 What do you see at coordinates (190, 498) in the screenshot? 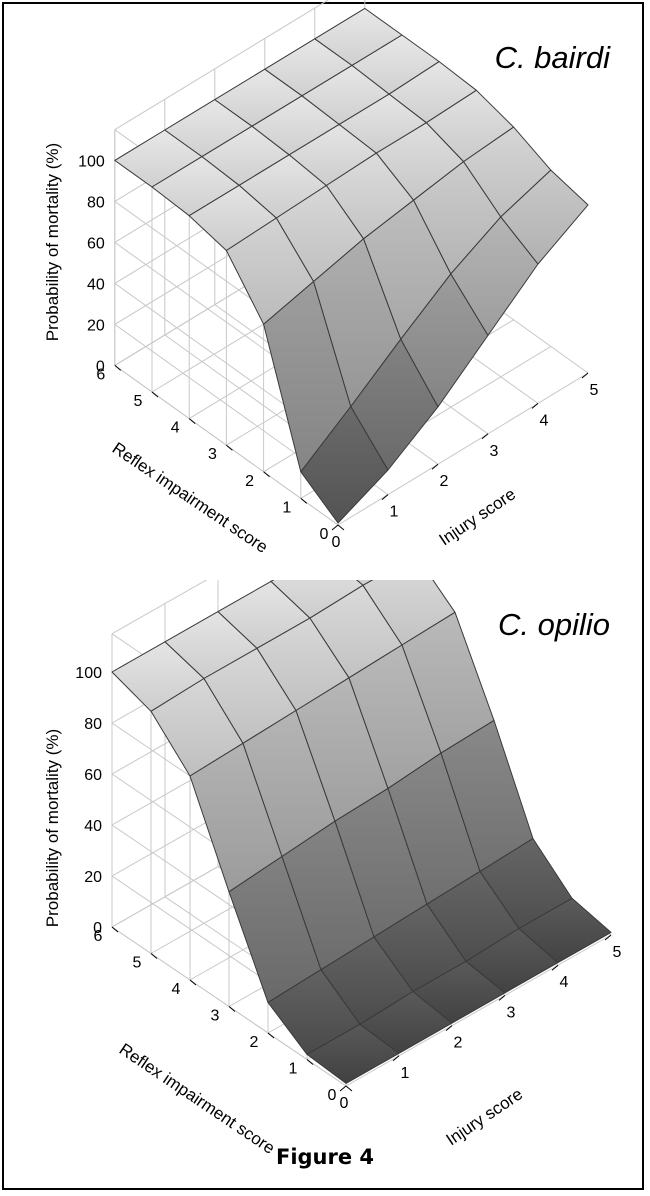
I see `y-axis-label-bairdi: Reflex impairment score` at bounding box center [190, 498].